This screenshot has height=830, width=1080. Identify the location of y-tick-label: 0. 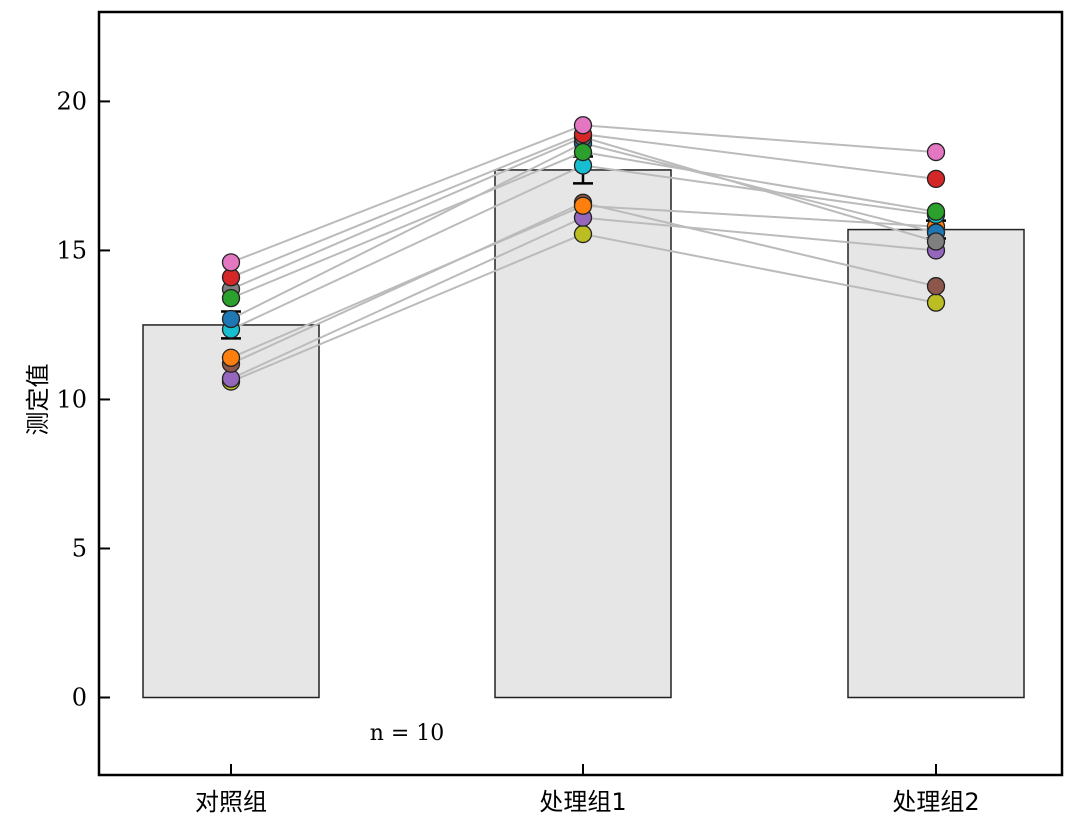
(79, 698).